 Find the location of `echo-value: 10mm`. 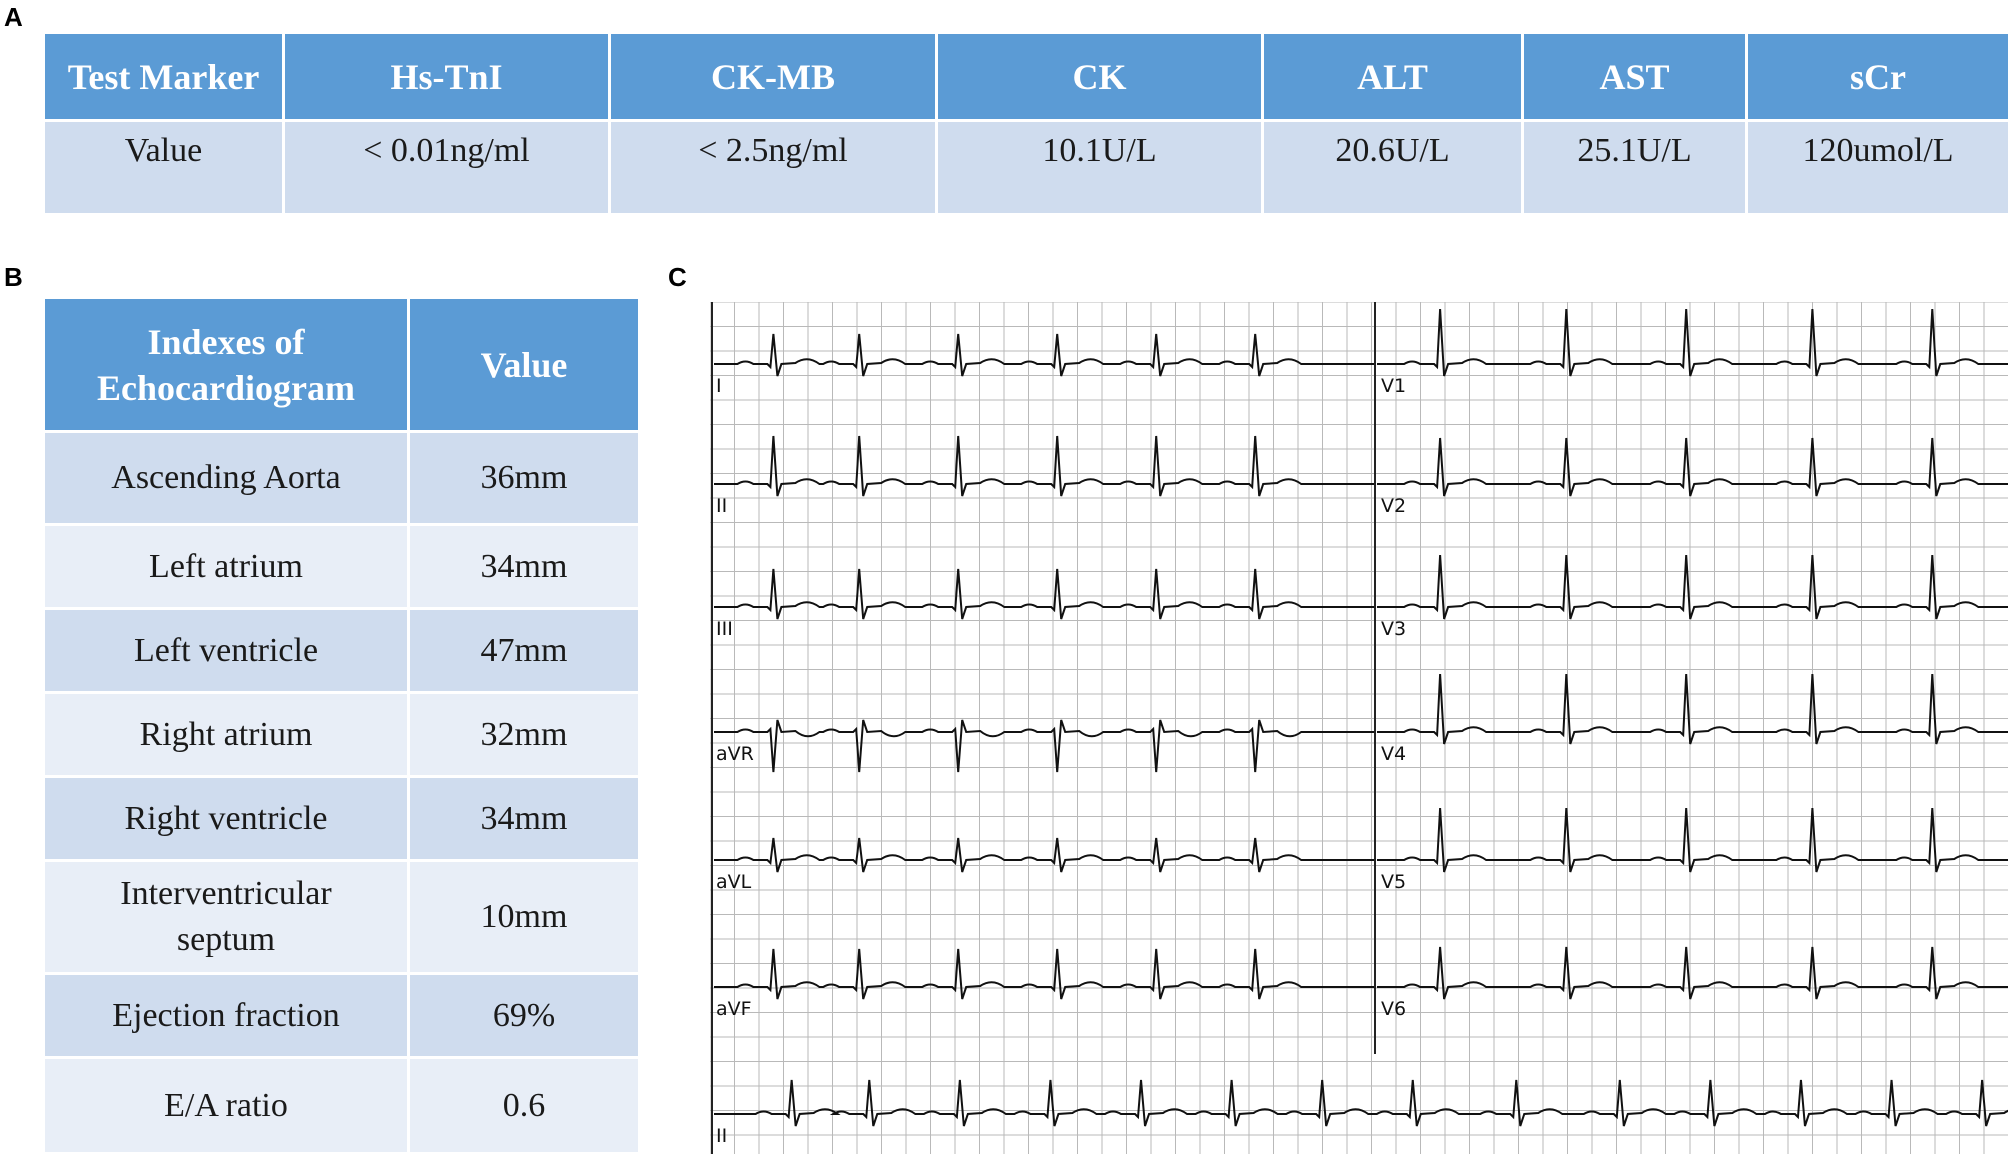

echo-value: 10mm is located at coordinates (524, 917).